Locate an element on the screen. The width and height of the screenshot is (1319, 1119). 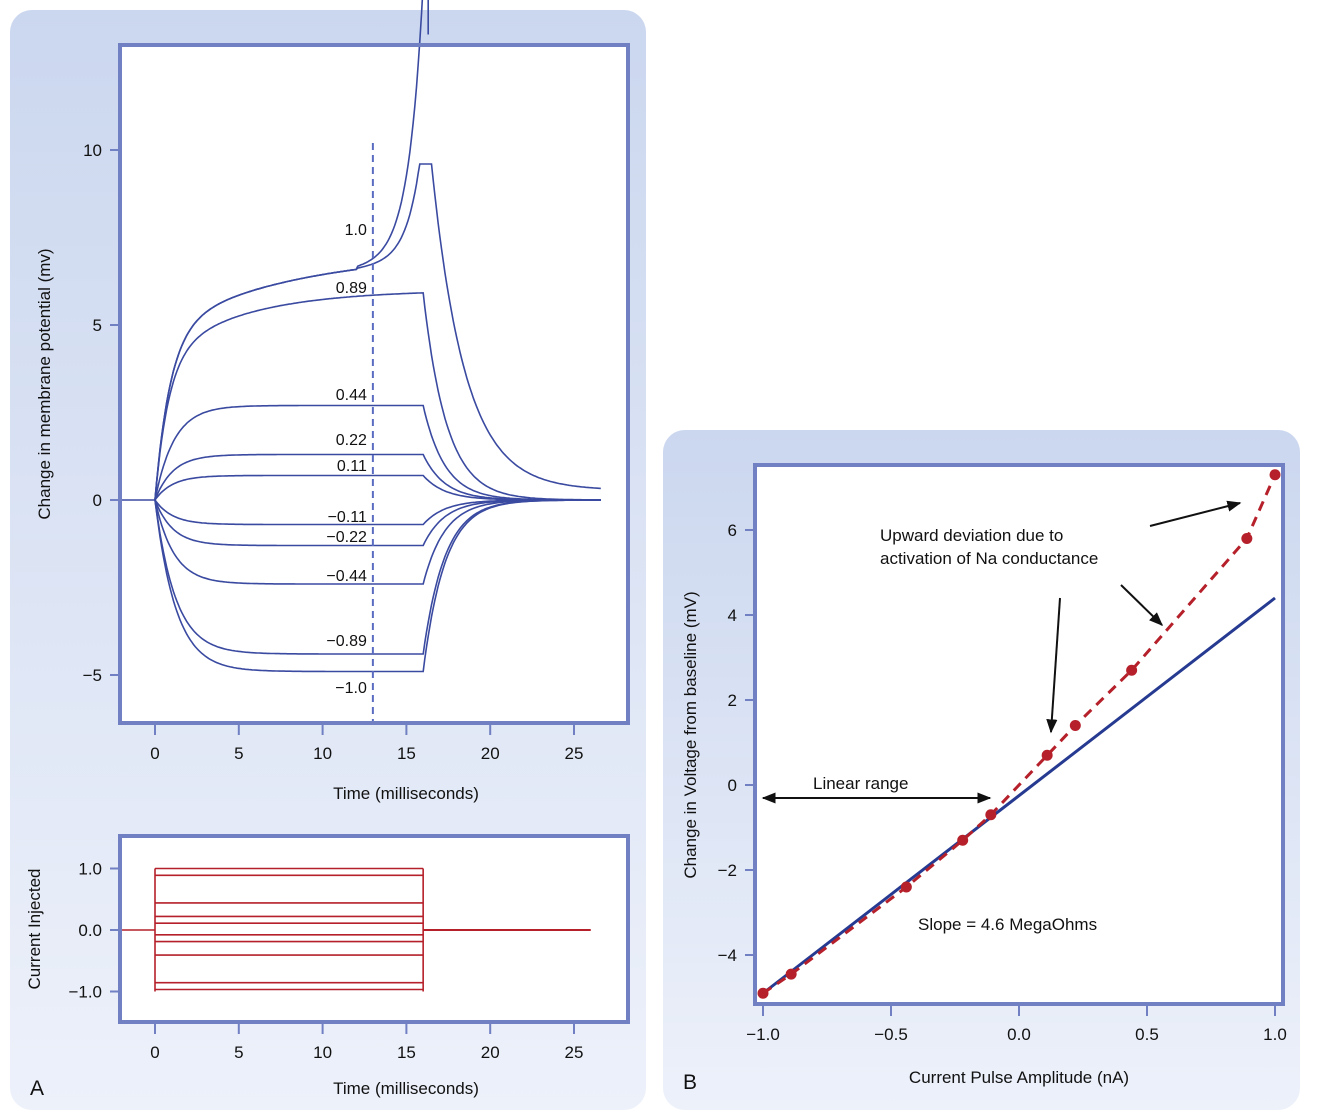
trace-label: −0.22 is located at coordinates (346, 537).